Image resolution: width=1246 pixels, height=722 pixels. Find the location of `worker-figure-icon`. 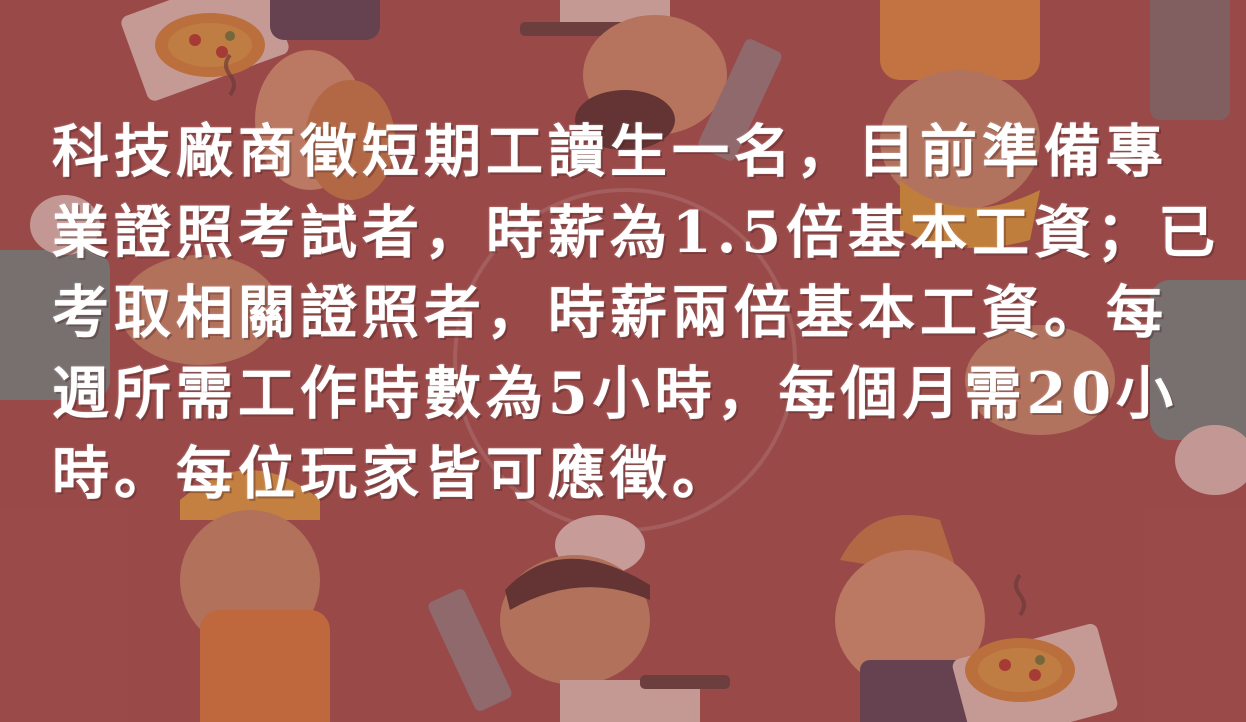

worker-figure-icon is located at coordinates (255, 596).